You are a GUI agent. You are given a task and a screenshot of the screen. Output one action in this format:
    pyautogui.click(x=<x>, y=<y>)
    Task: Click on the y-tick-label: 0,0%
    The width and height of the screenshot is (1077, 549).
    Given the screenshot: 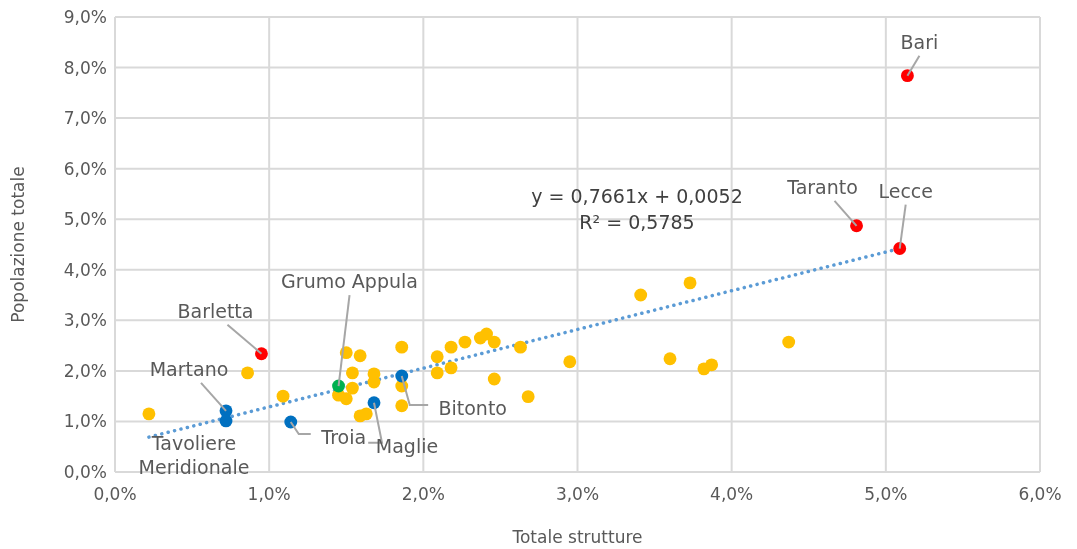 What is the action you would take?
    pyautogui.click(x=85, y=472)
    